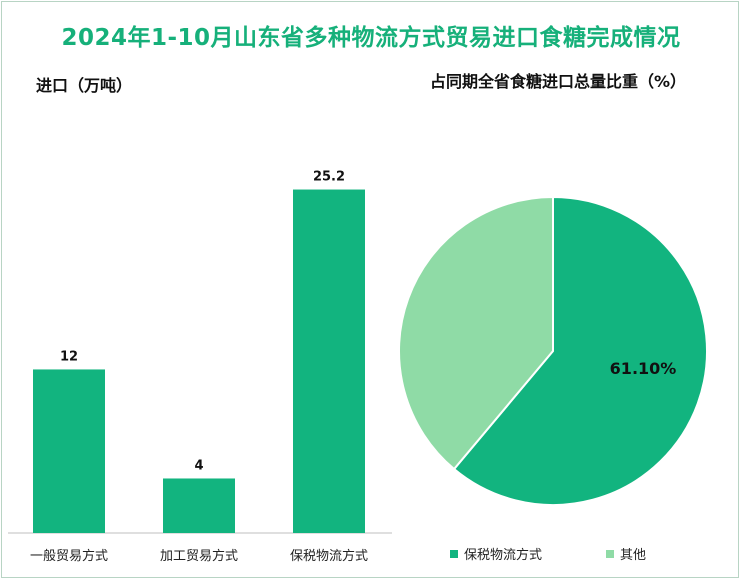 Image resolution: width=742 pixels, height=581 pixels. Describe the element at coordinates (643, 368) in the screenshot. I see `pie-value-label: 61.10%` at that location.